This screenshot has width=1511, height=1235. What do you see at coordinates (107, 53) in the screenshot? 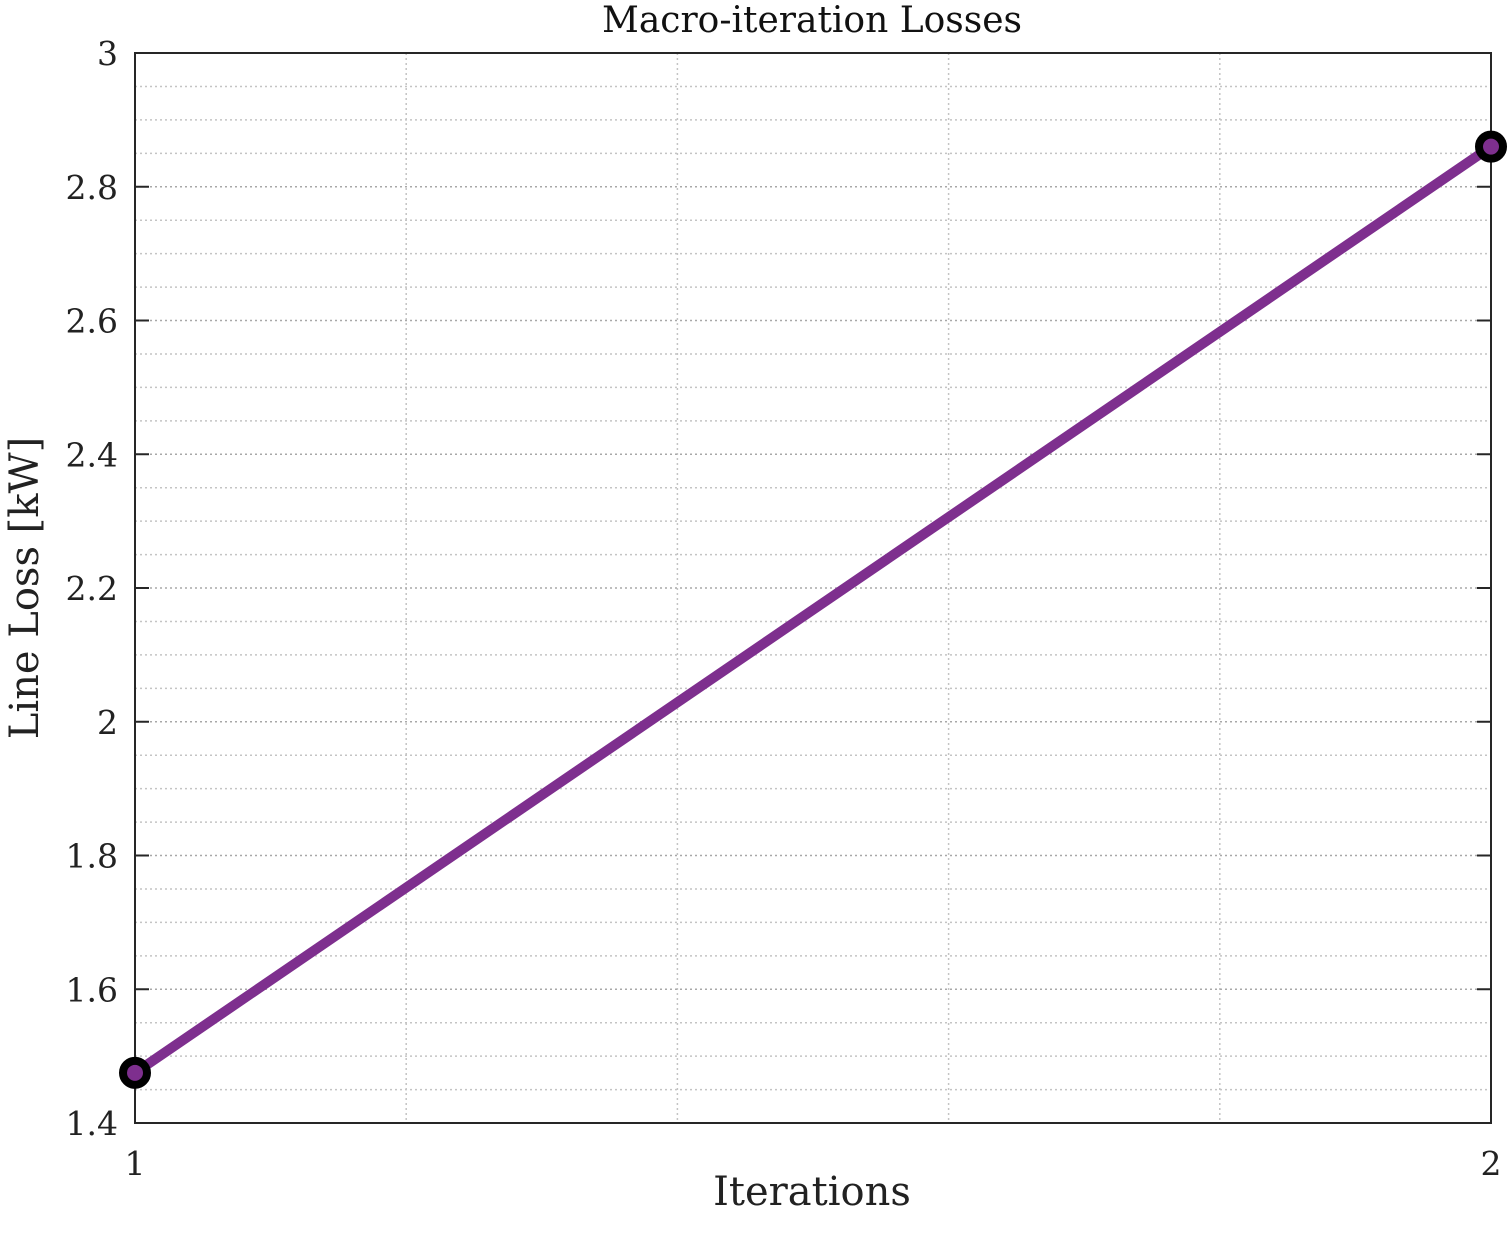
I see `y-tick-label: 3` at bounding box center [107, 53].